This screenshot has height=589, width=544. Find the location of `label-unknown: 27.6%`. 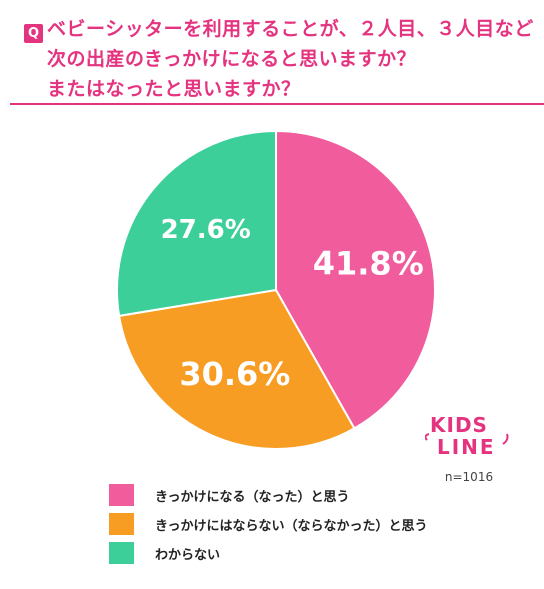

label-unknown: 27.6% is located at coordinates (206, 230).